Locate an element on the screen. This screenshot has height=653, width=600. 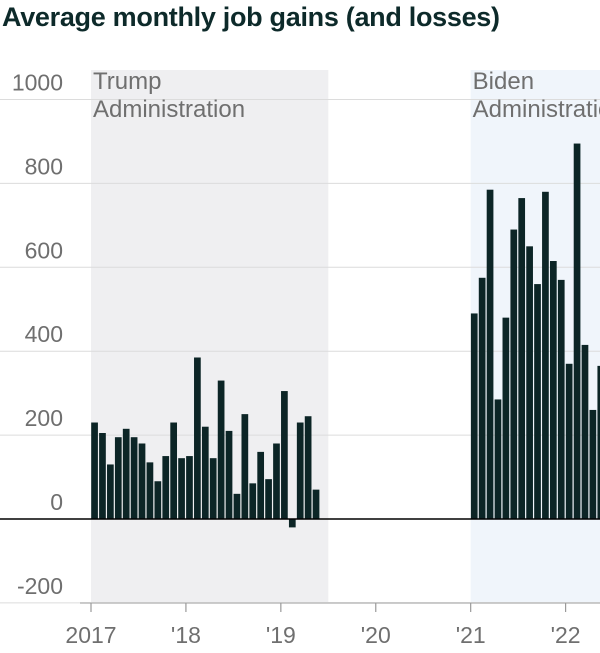
y-tick-label-600: 600 is located at coordinates (44, 250).